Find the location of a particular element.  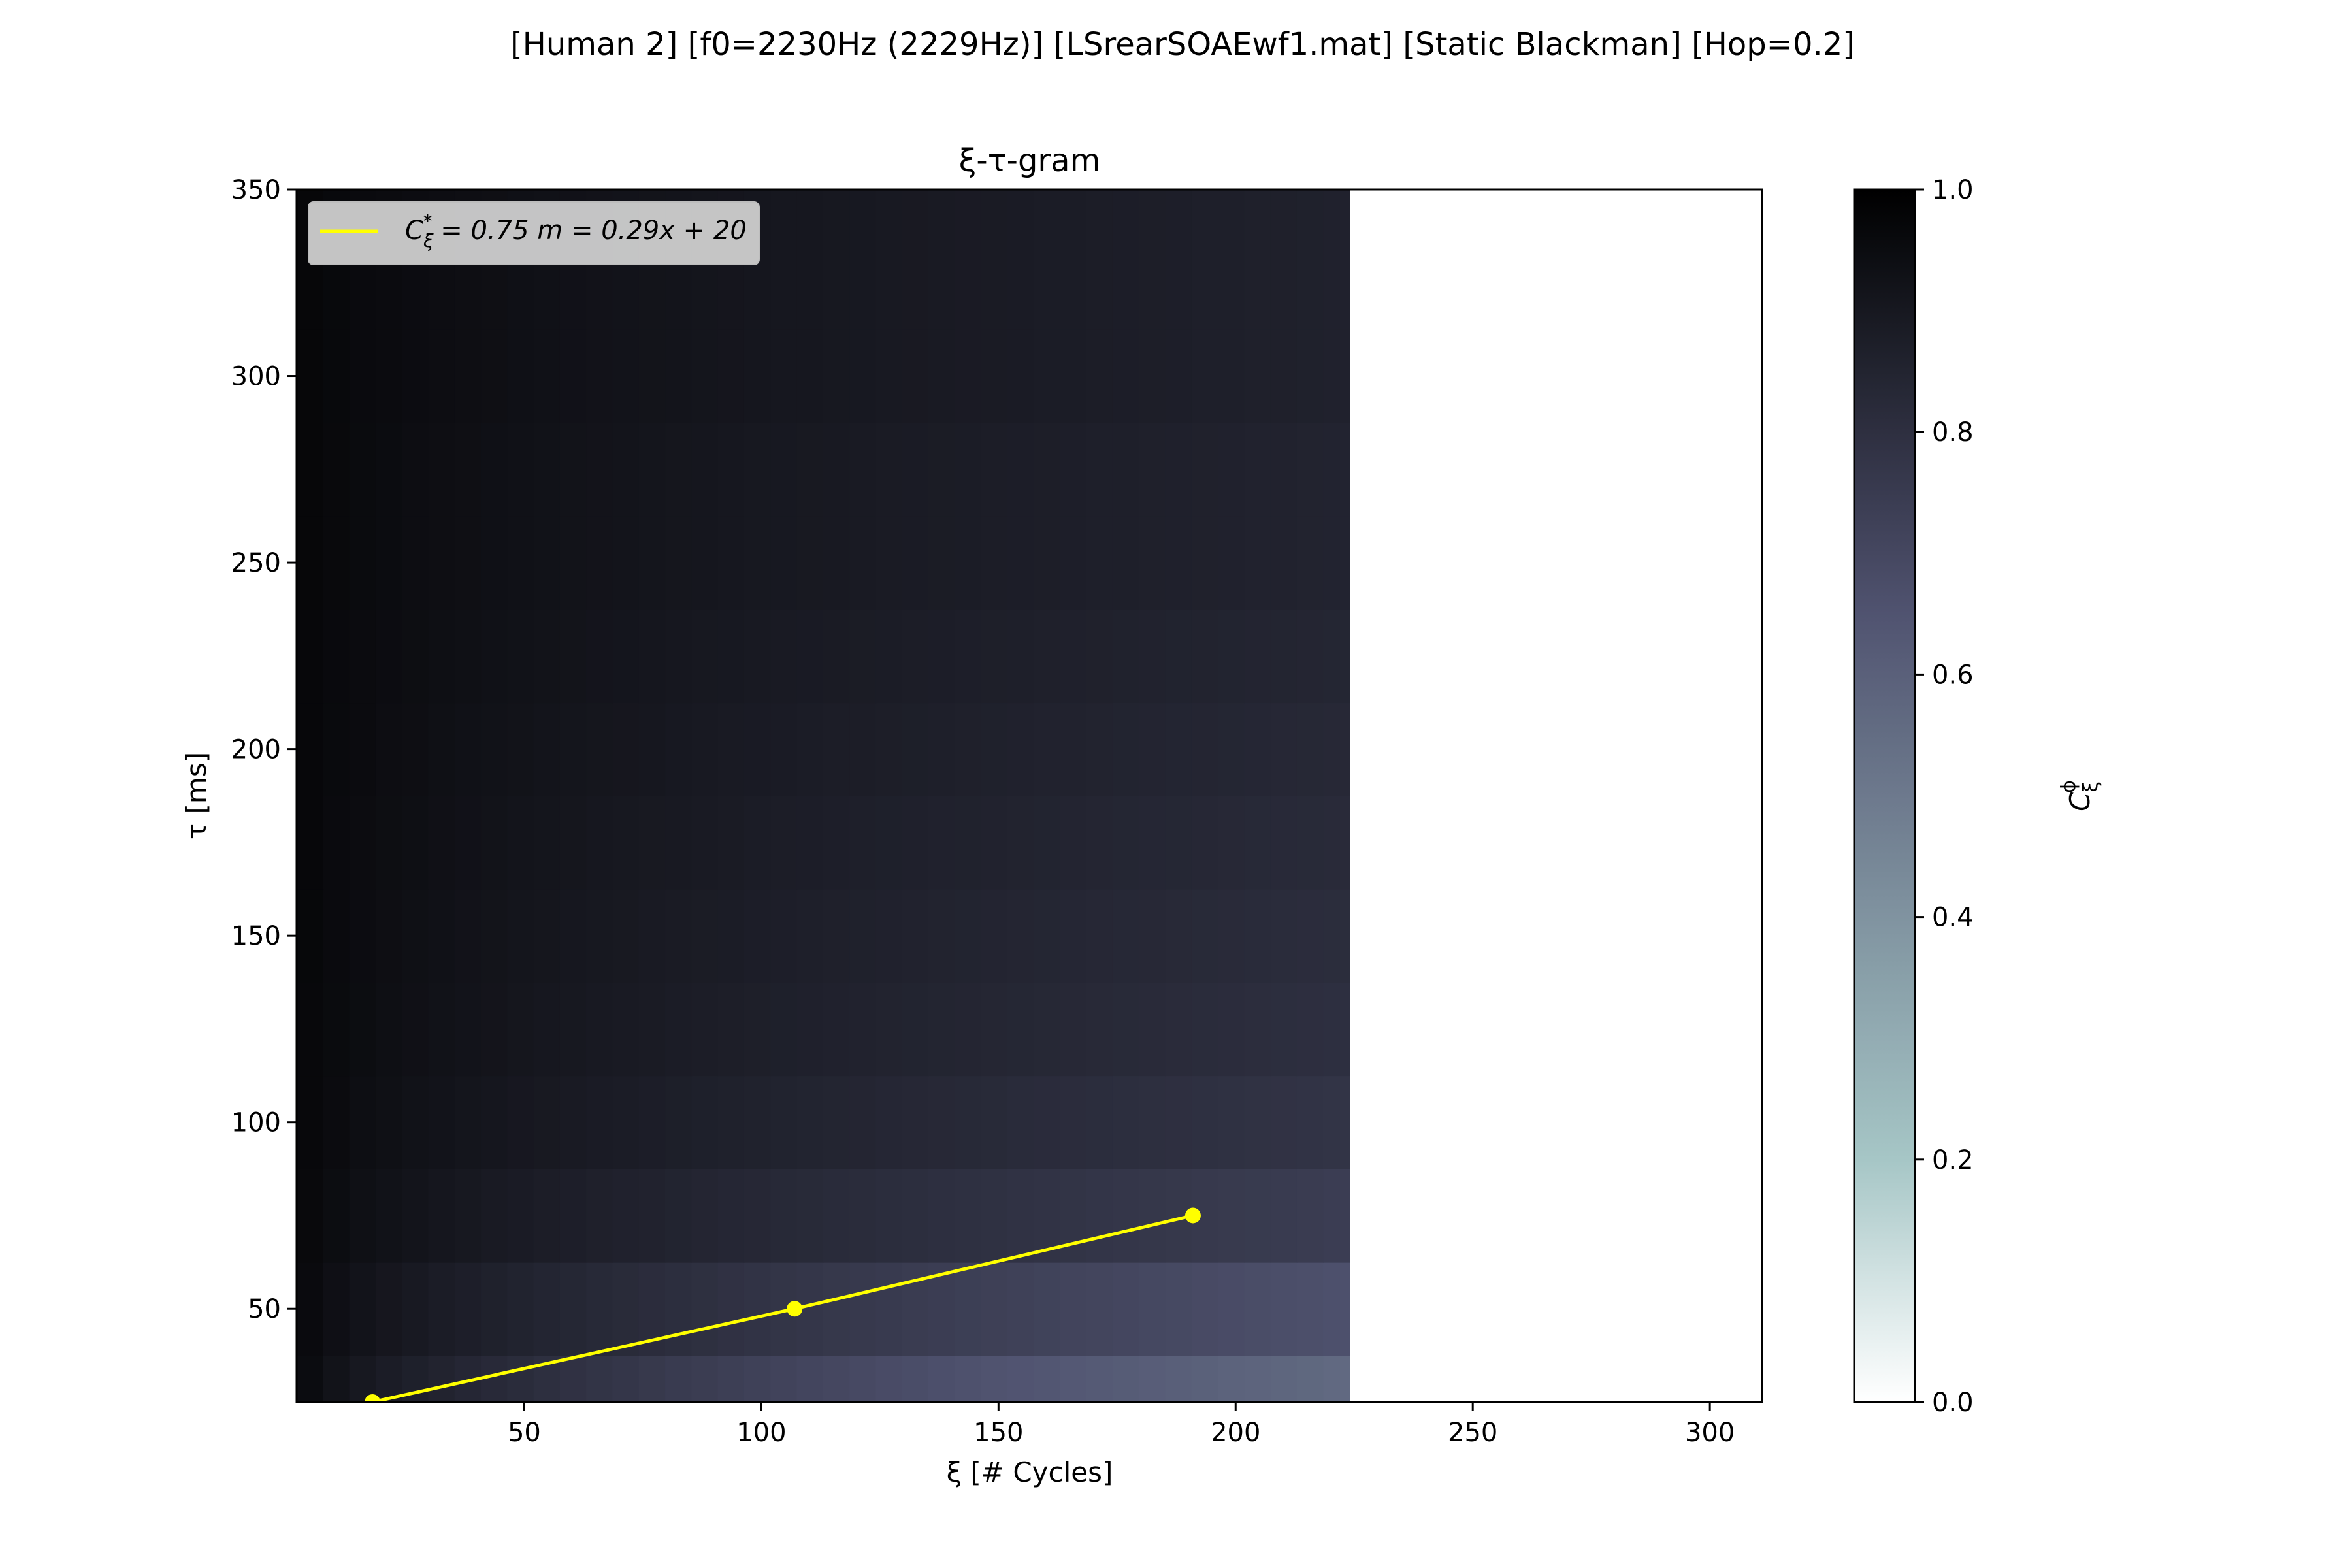

y-tick-label: 200 is located at coordinates (256, 750).